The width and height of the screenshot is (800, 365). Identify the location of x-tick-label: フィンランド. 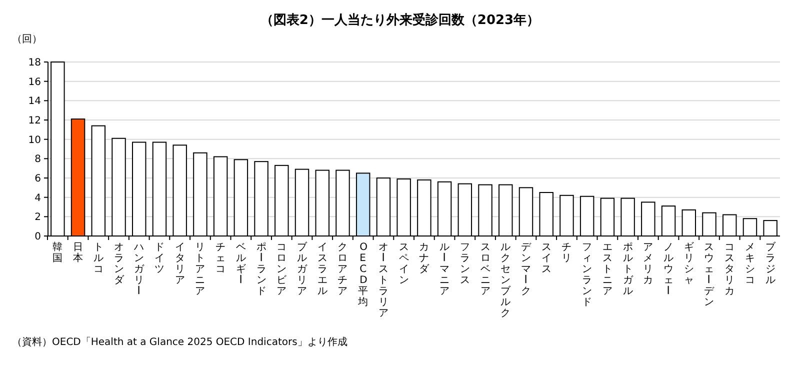
(587, 275).